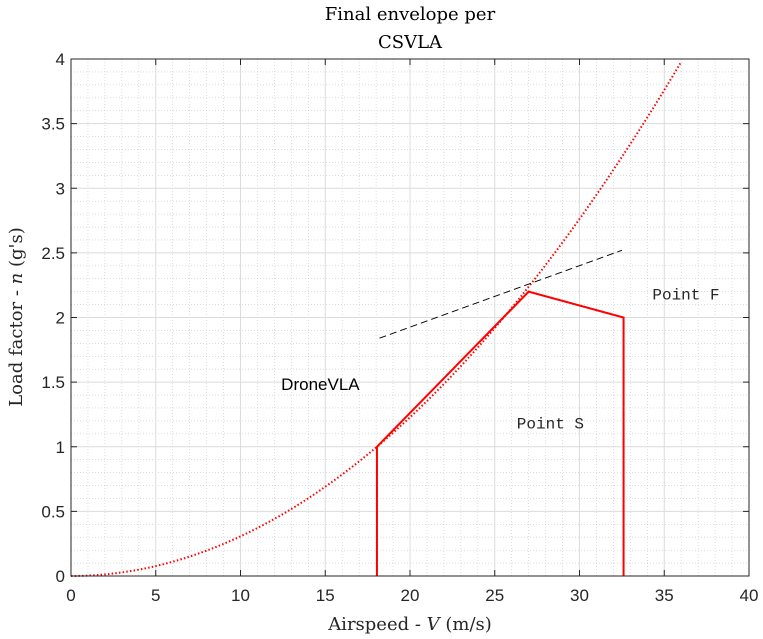 This screenshot has width=763, height=639. I want to click on x-tick-label: 30, so click(579, 595).